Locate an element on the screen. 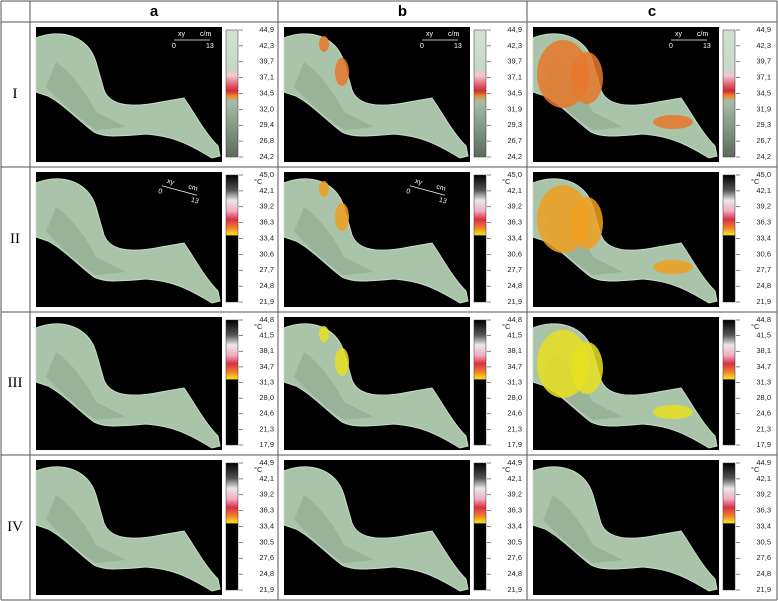 The height and width of the screenshot is (601, 778). row-label: III is located at coordinates (15, 383).